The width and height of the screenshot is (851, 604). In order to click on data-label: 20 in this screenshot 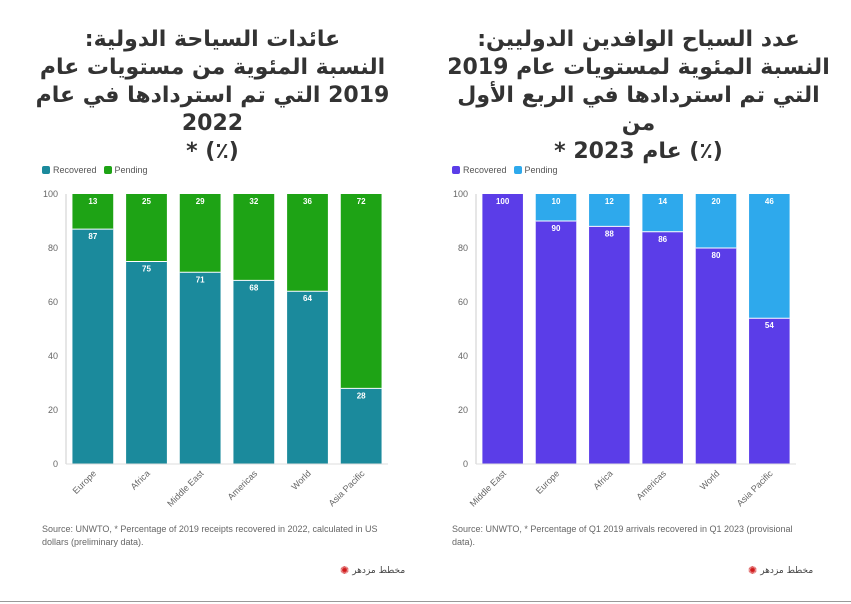, I will do `click(716, 201)`.